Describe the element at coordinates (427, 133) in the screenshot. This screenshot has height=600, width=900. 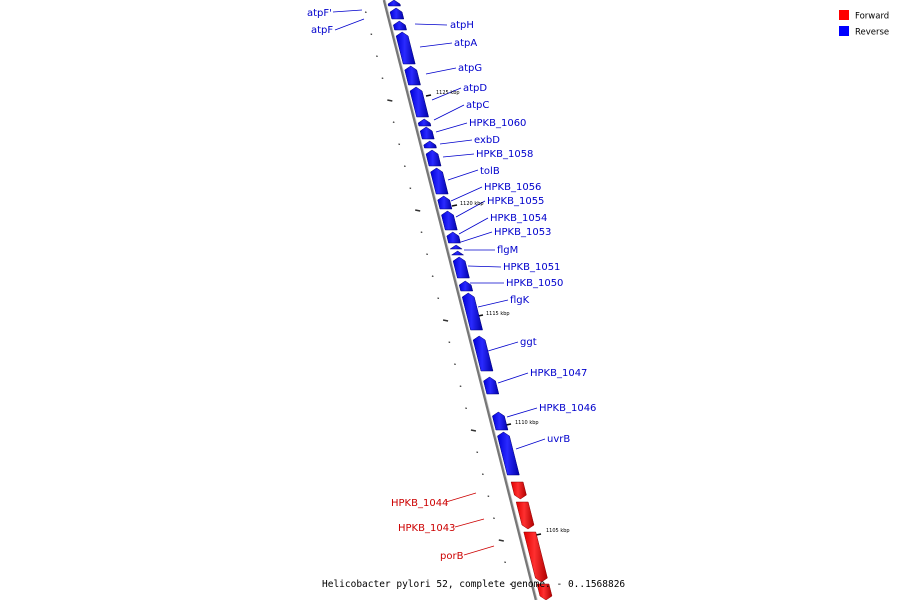
I see `reverse-gene-arrow: HPKB_1060` at that location.